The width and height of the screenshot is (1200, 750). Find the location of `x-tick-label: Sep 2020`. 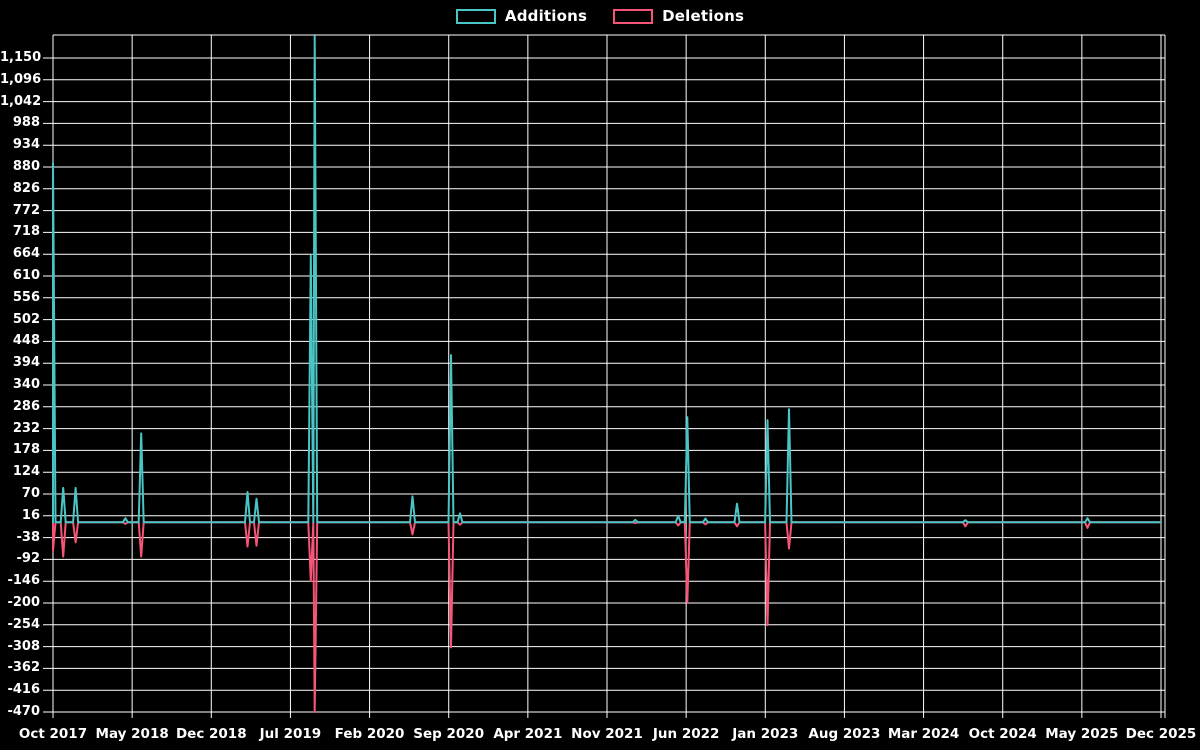

x-tick-label: Sep 2020 is located at coordinates (449, 734).